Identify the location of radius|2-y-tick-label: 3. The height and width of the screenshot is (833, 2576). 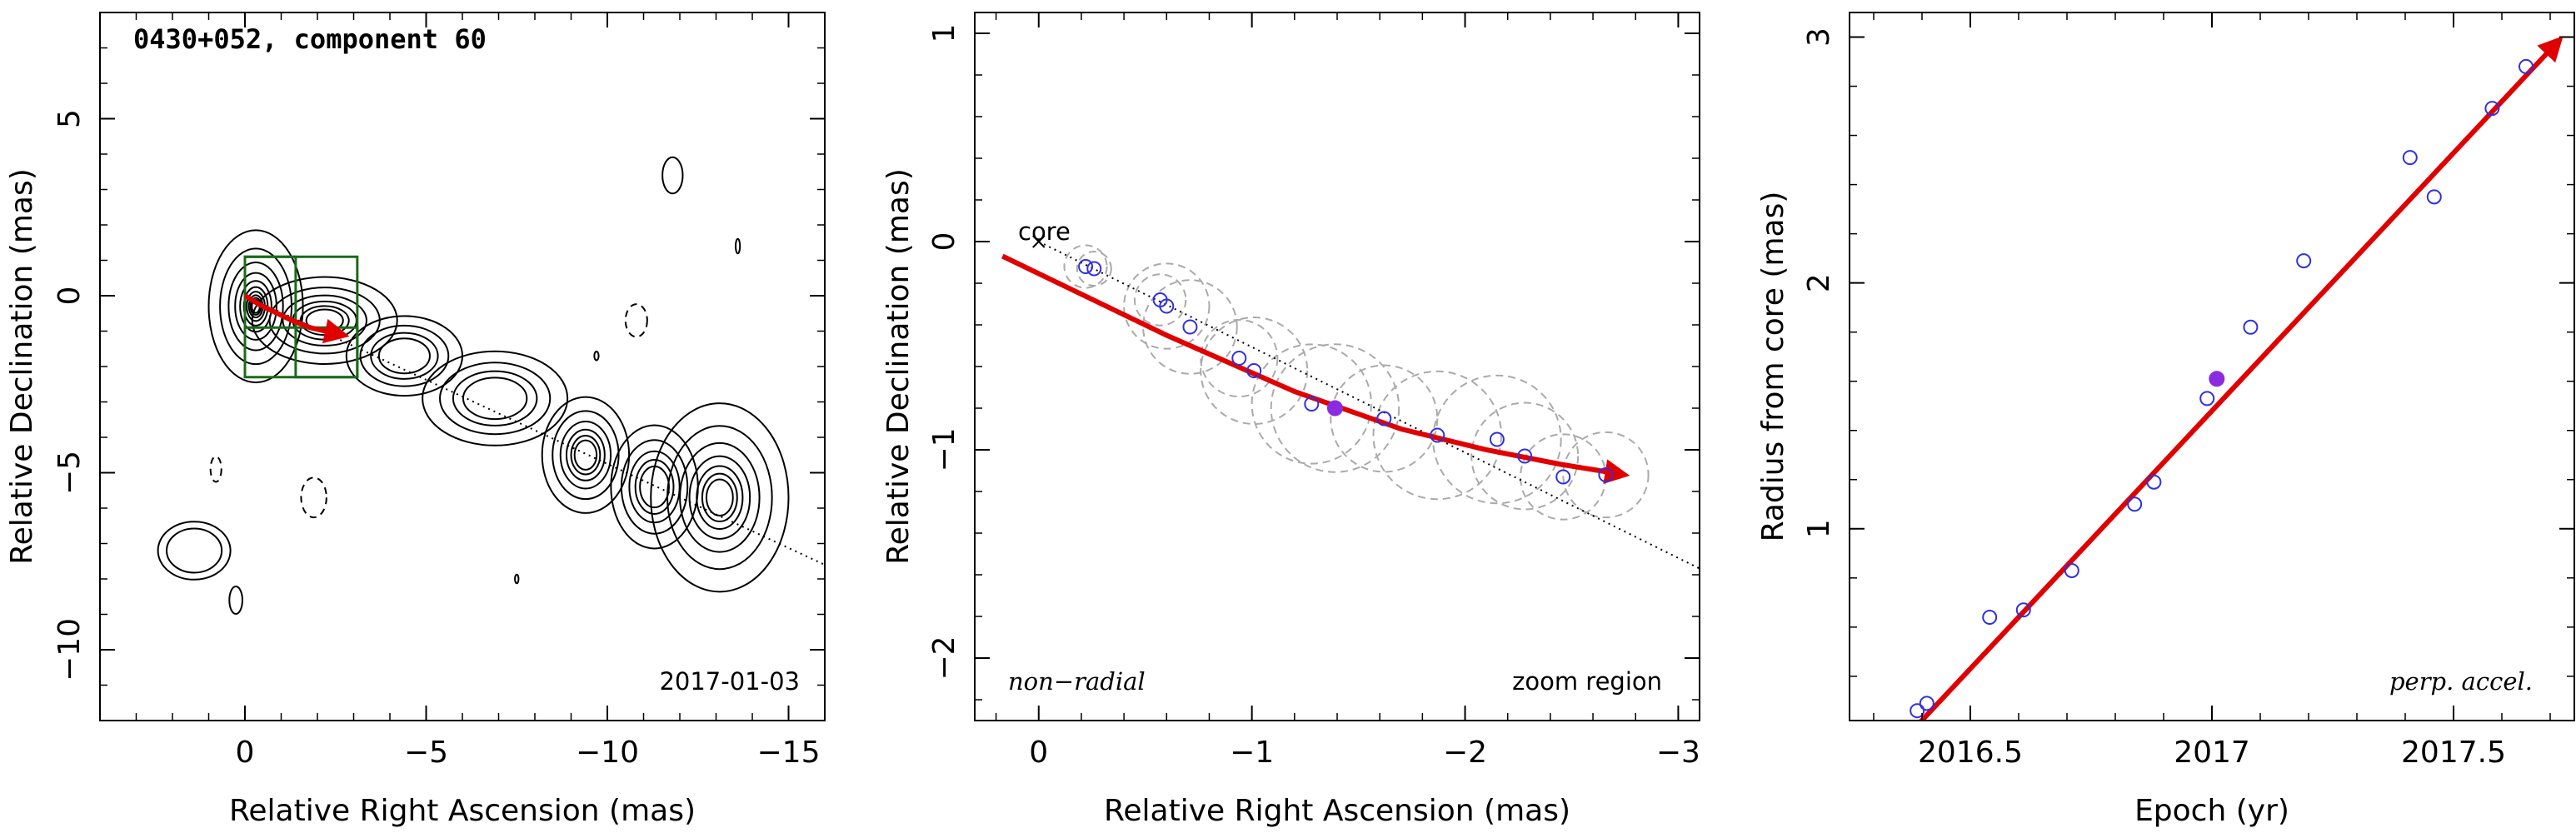
(1819, 37).